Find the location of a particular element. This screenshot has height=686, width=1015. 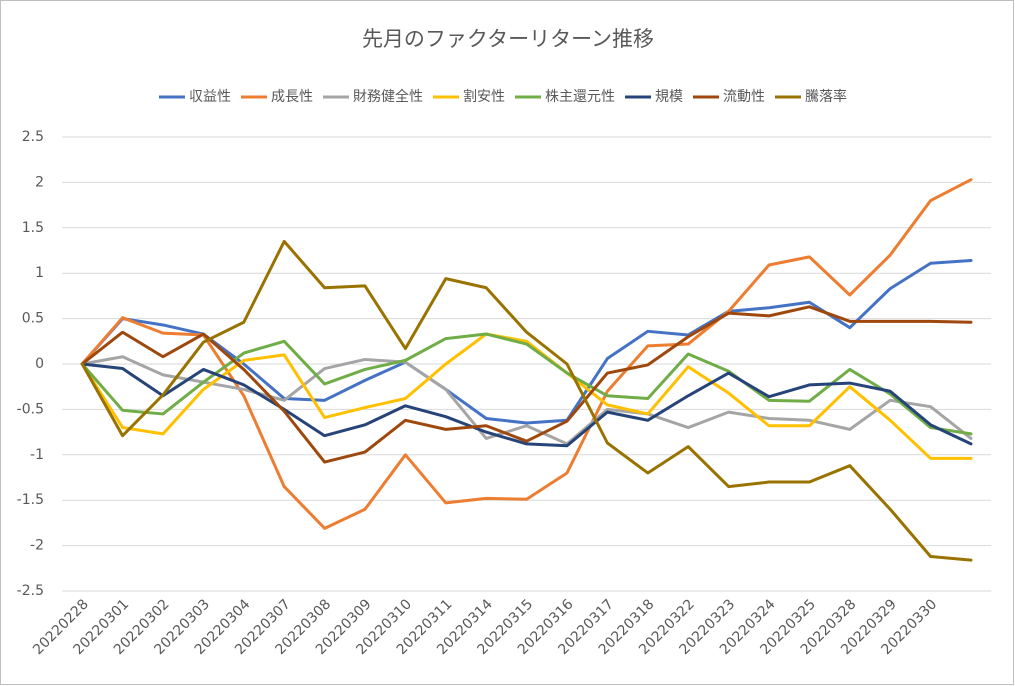

y-tick-label: -2.5 is located at coordinates (30, 591).